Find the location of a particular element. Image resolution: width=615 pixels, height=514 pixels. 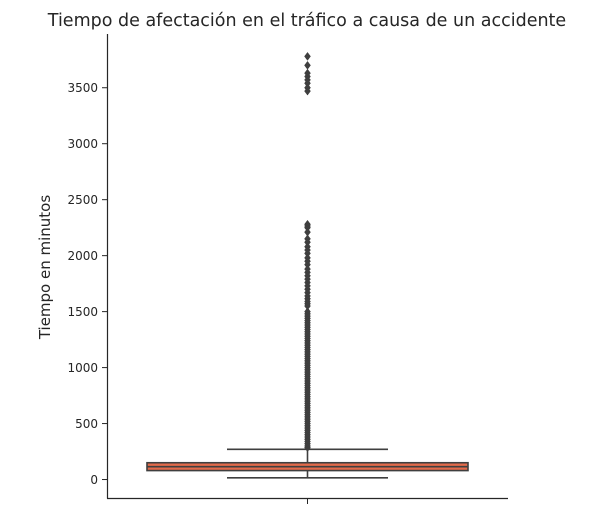

y-tick-label: 3500 is located at coordinates (82, 88).